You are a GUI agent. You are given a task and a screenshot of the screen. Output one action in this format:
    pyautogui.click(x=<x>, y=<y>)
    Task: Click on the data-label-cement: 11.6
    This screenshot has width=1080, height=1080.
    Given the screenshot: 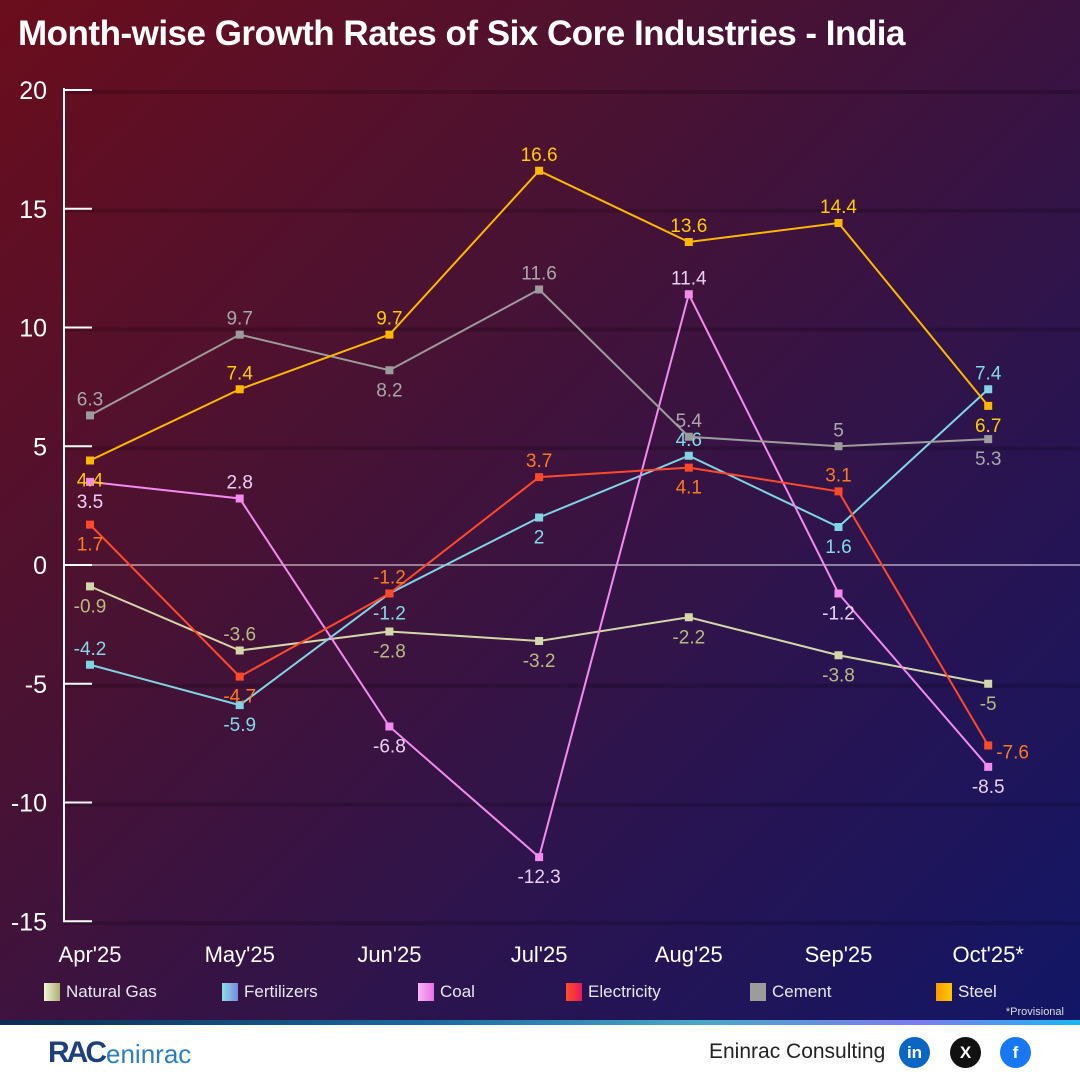 What is the action you would take?
    pyautogui.click(x=539, y=274)
    